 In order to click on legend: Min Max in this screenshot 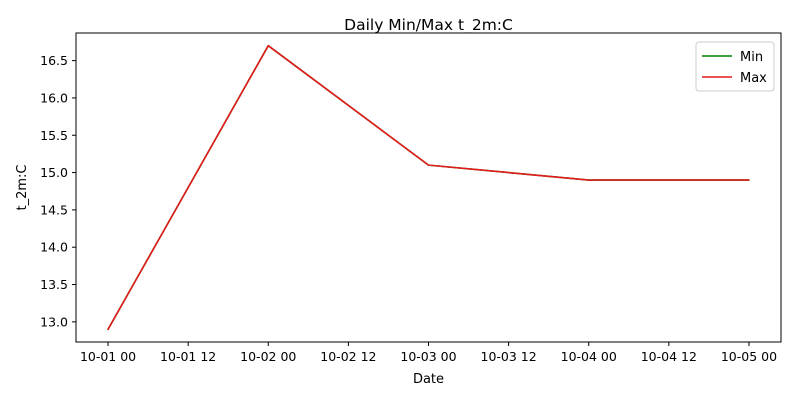, I will do `click(735, 66)`.